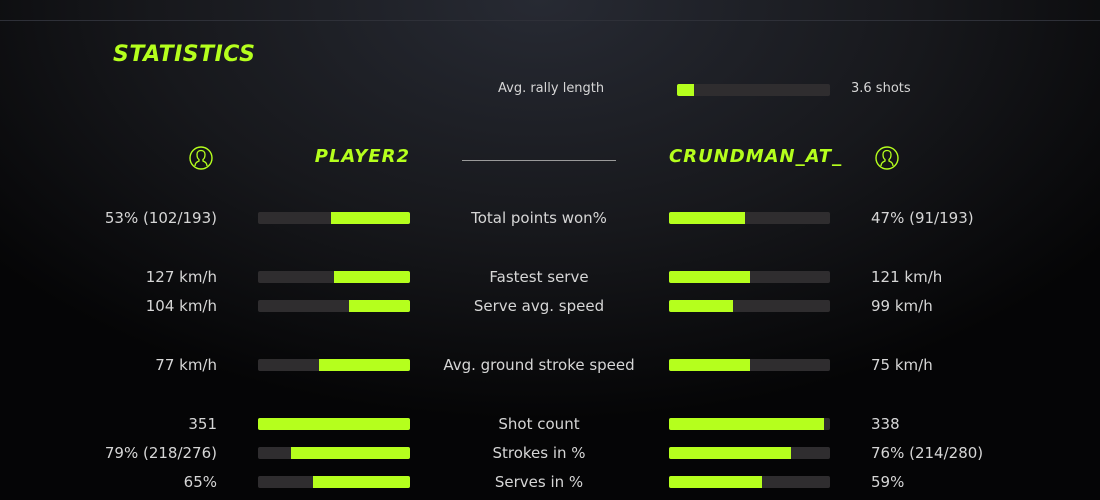  Describe the element at coordinates (160, 218) in the screenshot. I see `stat-left-value: 53% (102/193)` at that location.